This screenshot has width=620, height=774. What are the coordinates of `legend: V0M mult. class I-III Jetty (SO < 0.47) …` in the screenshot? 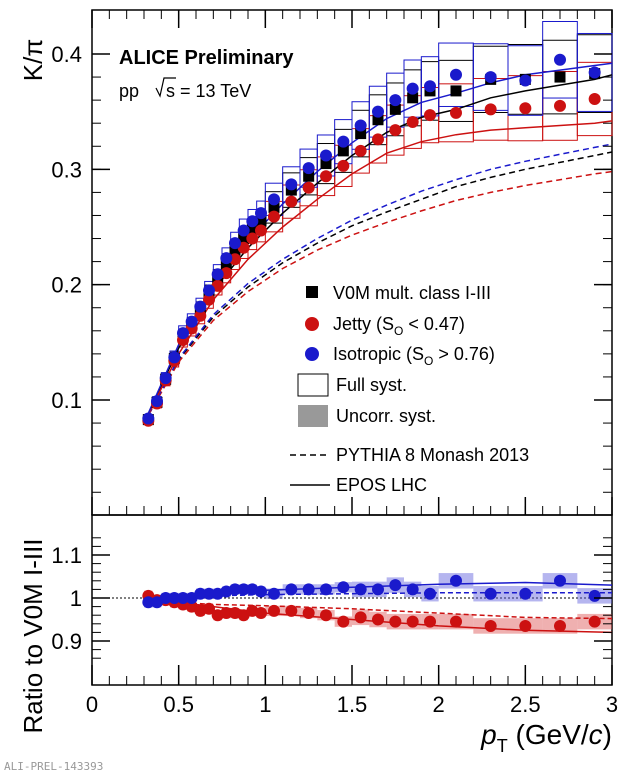 It's located at (409, 389).